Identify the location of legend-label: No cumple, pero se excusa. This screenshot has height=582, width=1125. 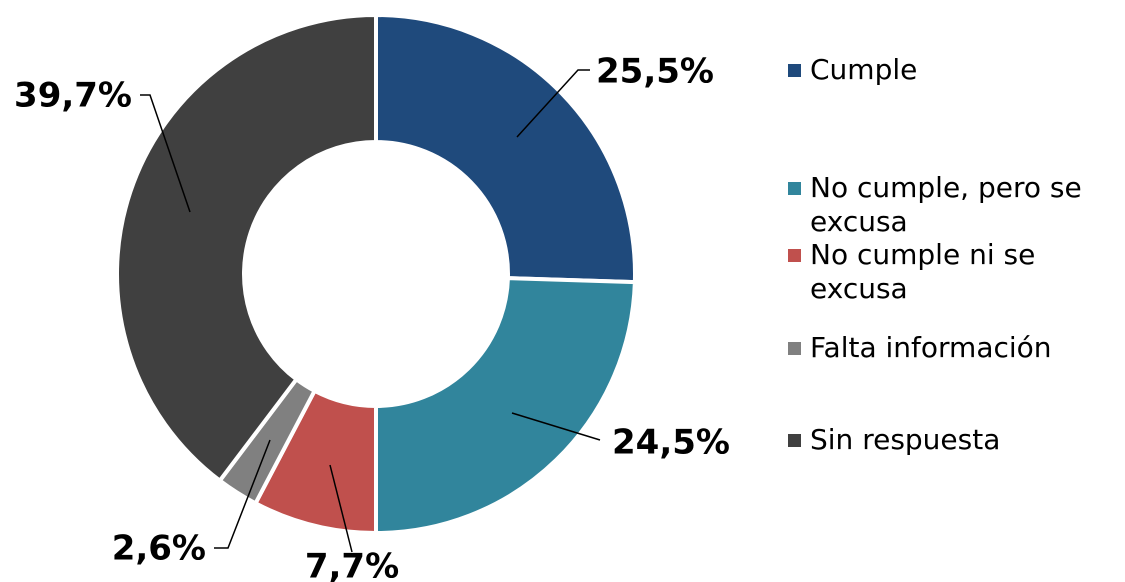
(946, 204).